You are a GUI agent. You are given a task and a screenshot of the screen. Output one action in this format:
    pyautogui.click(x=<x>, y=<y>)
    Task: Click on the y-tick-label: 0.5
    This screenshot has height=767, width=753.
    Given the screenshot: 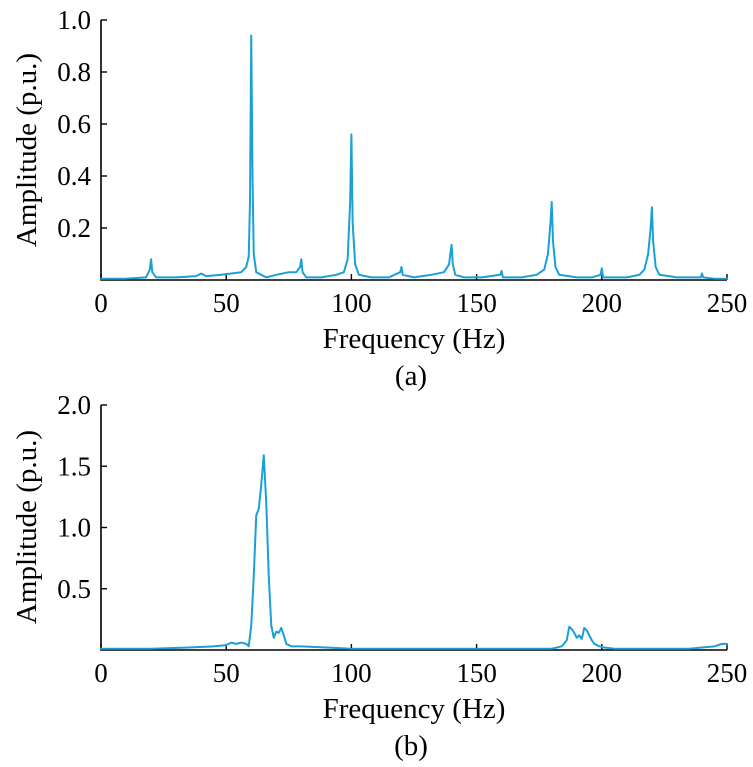 What is the action you would take?
    pyautogui.click(x=74, y=589)
    